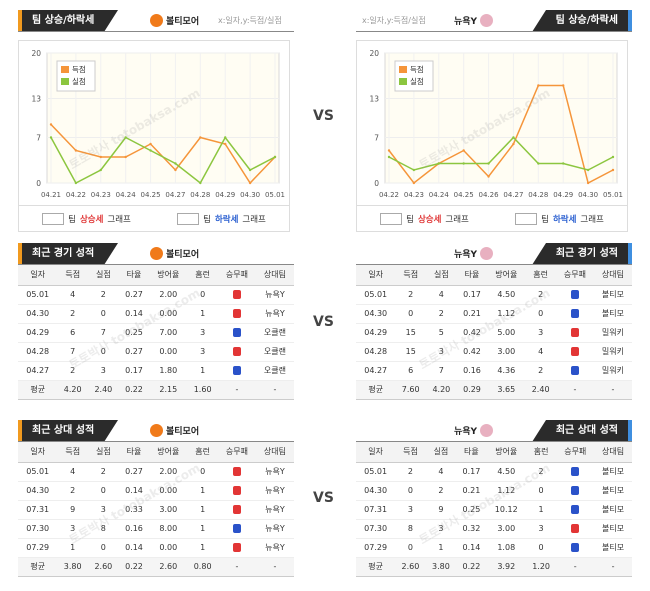 The image size is (650, 591). Describe the element at coordinates (73, 371) in the screenshot. I see `cell-r: 2` at that location.